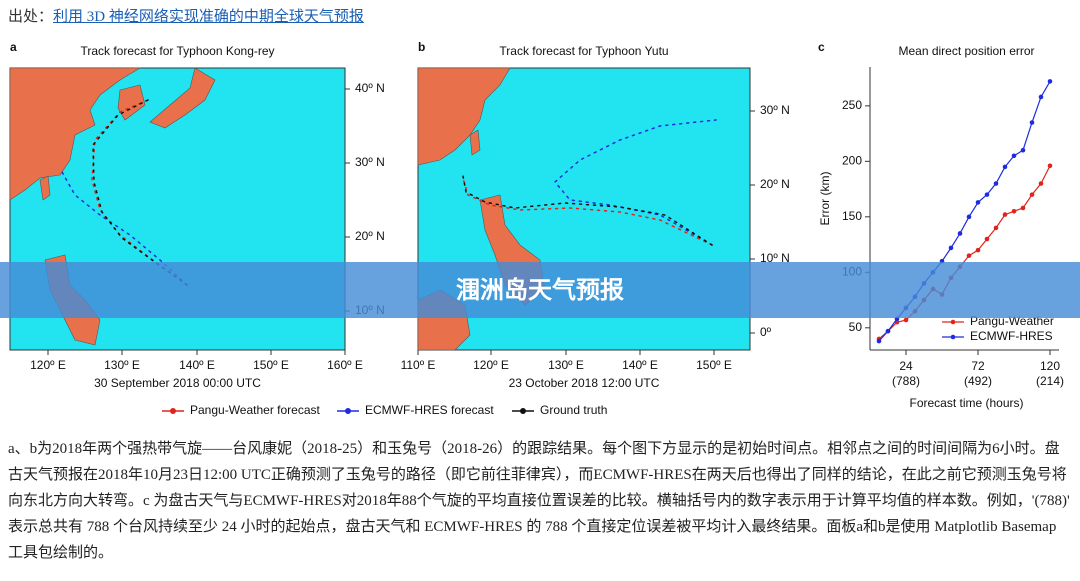  I want to click on lat-label: 10º N, so click(775, 258).